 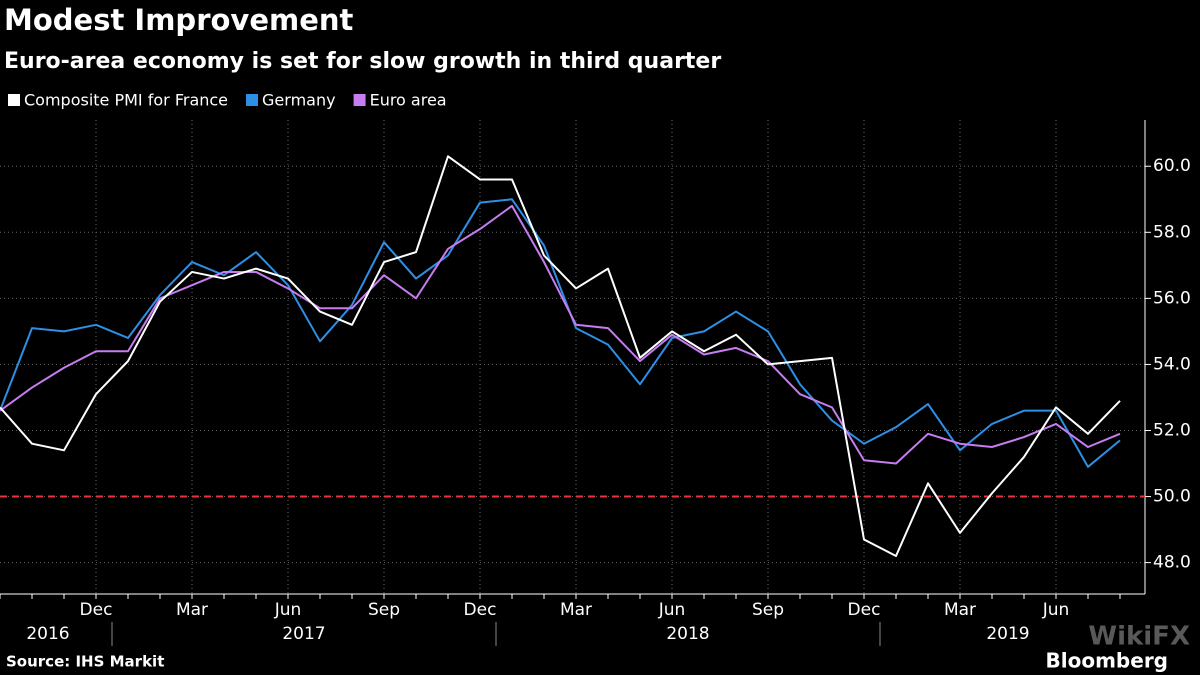 I want to click on chart-title: Modest Improvement, so click(x=179, y=20).